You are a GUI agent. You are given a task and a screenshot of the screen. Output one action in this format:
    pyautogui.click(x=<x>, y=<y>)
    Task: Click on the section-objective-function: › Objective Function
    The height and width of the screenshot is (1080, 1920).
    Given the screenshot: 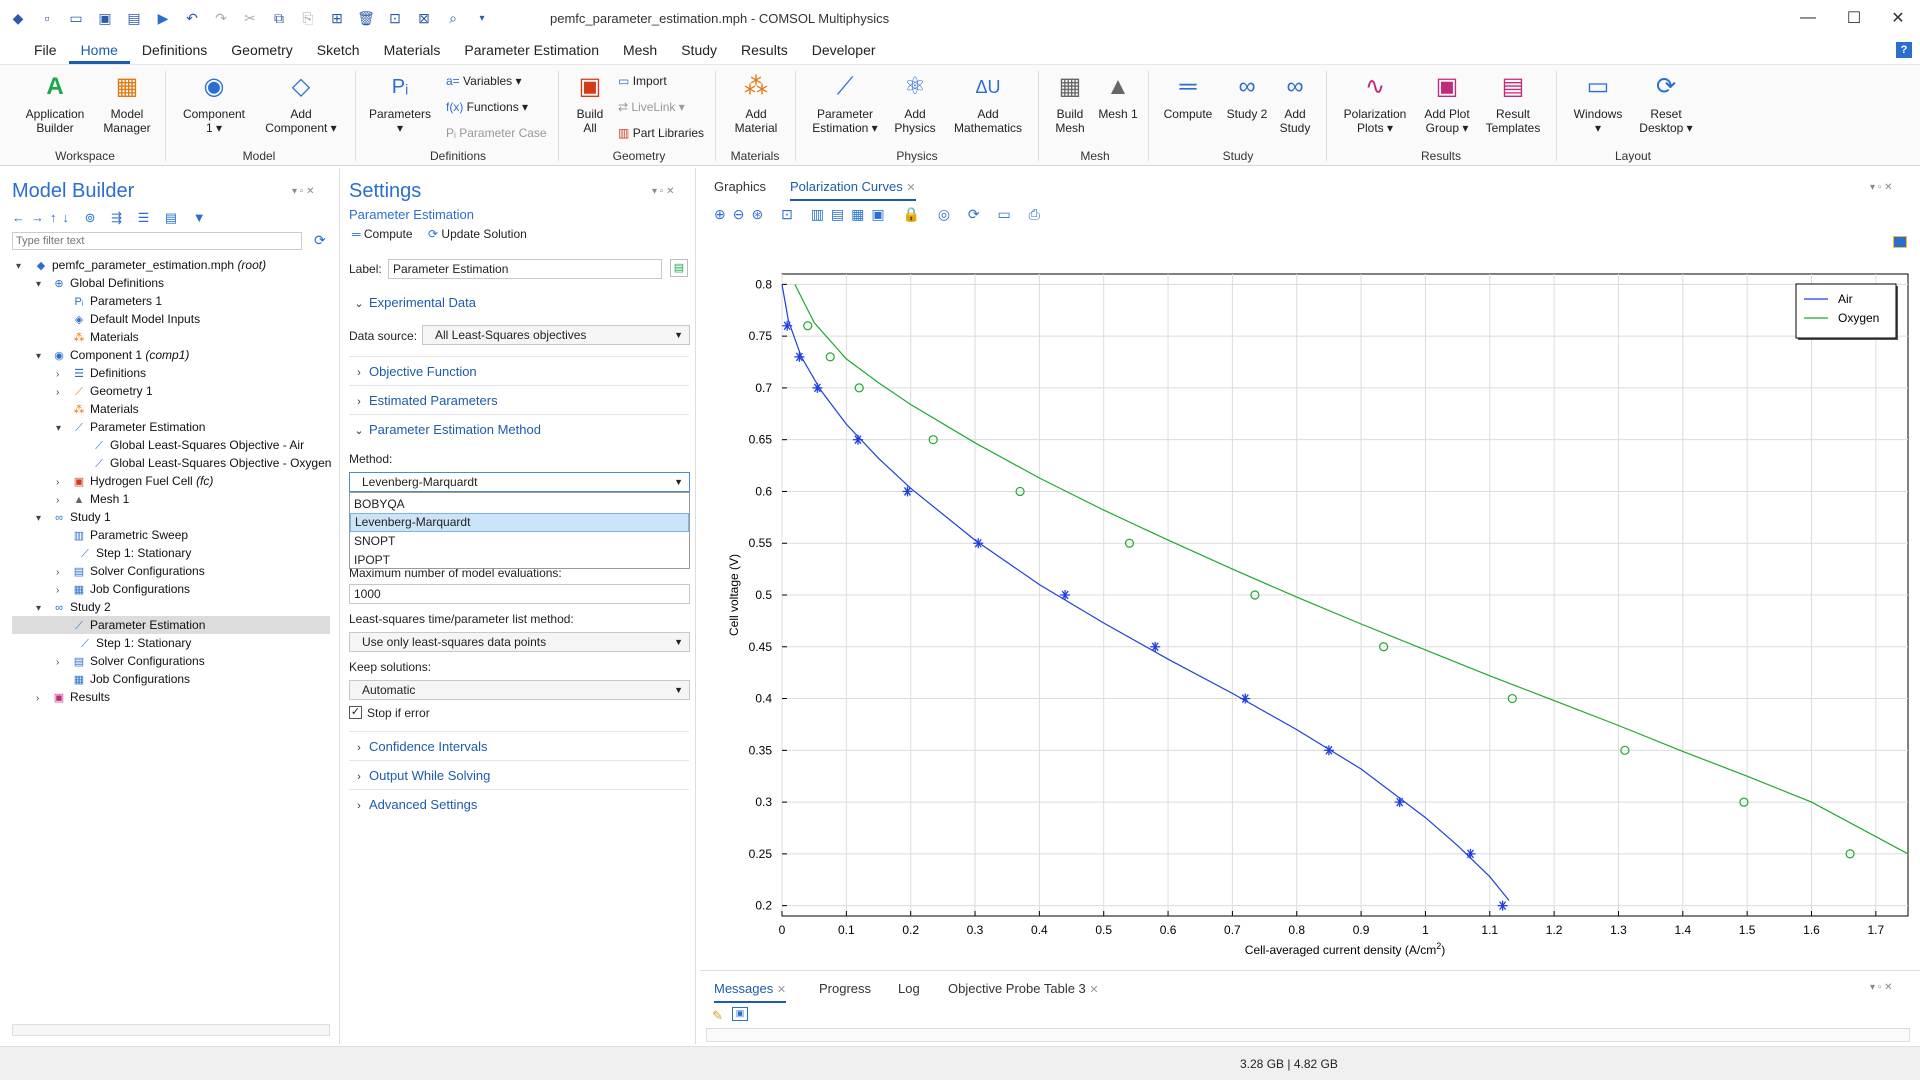 What is the action you would take?
    pyautogui.click(x=519, y=371)
    